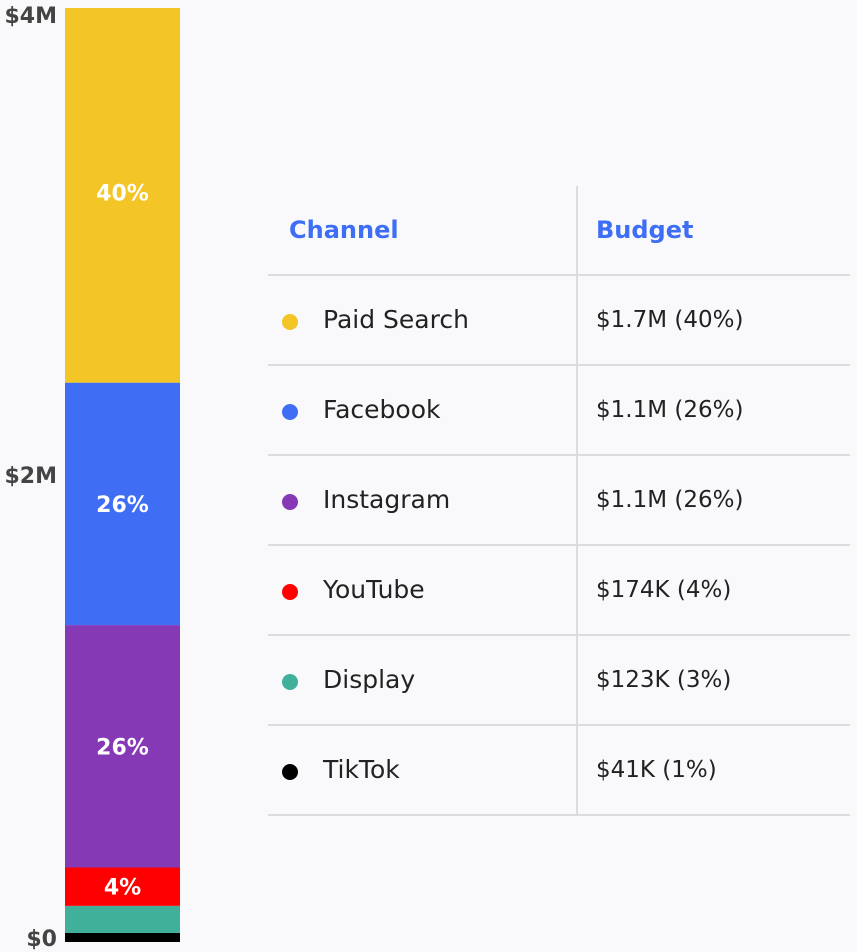 The height and width of the screenshot is (952, 857). Describe the element at coordinates (577, 501) in the screenshot. I see `column-divider` at that location.